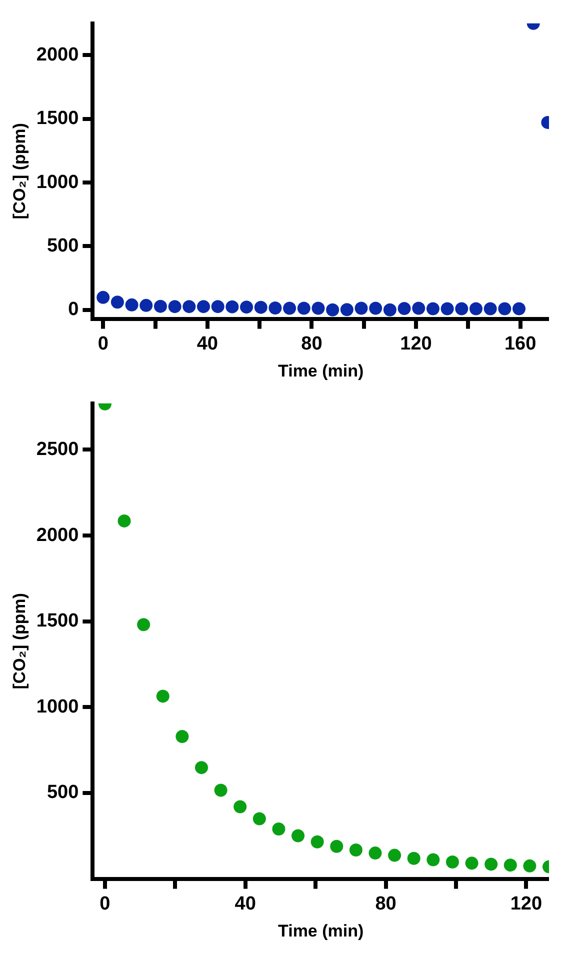  What do you see at coordinates (57, 449) in the screenshot?
I see `y-tick-label: 2500` at bounding box center [57, 449].